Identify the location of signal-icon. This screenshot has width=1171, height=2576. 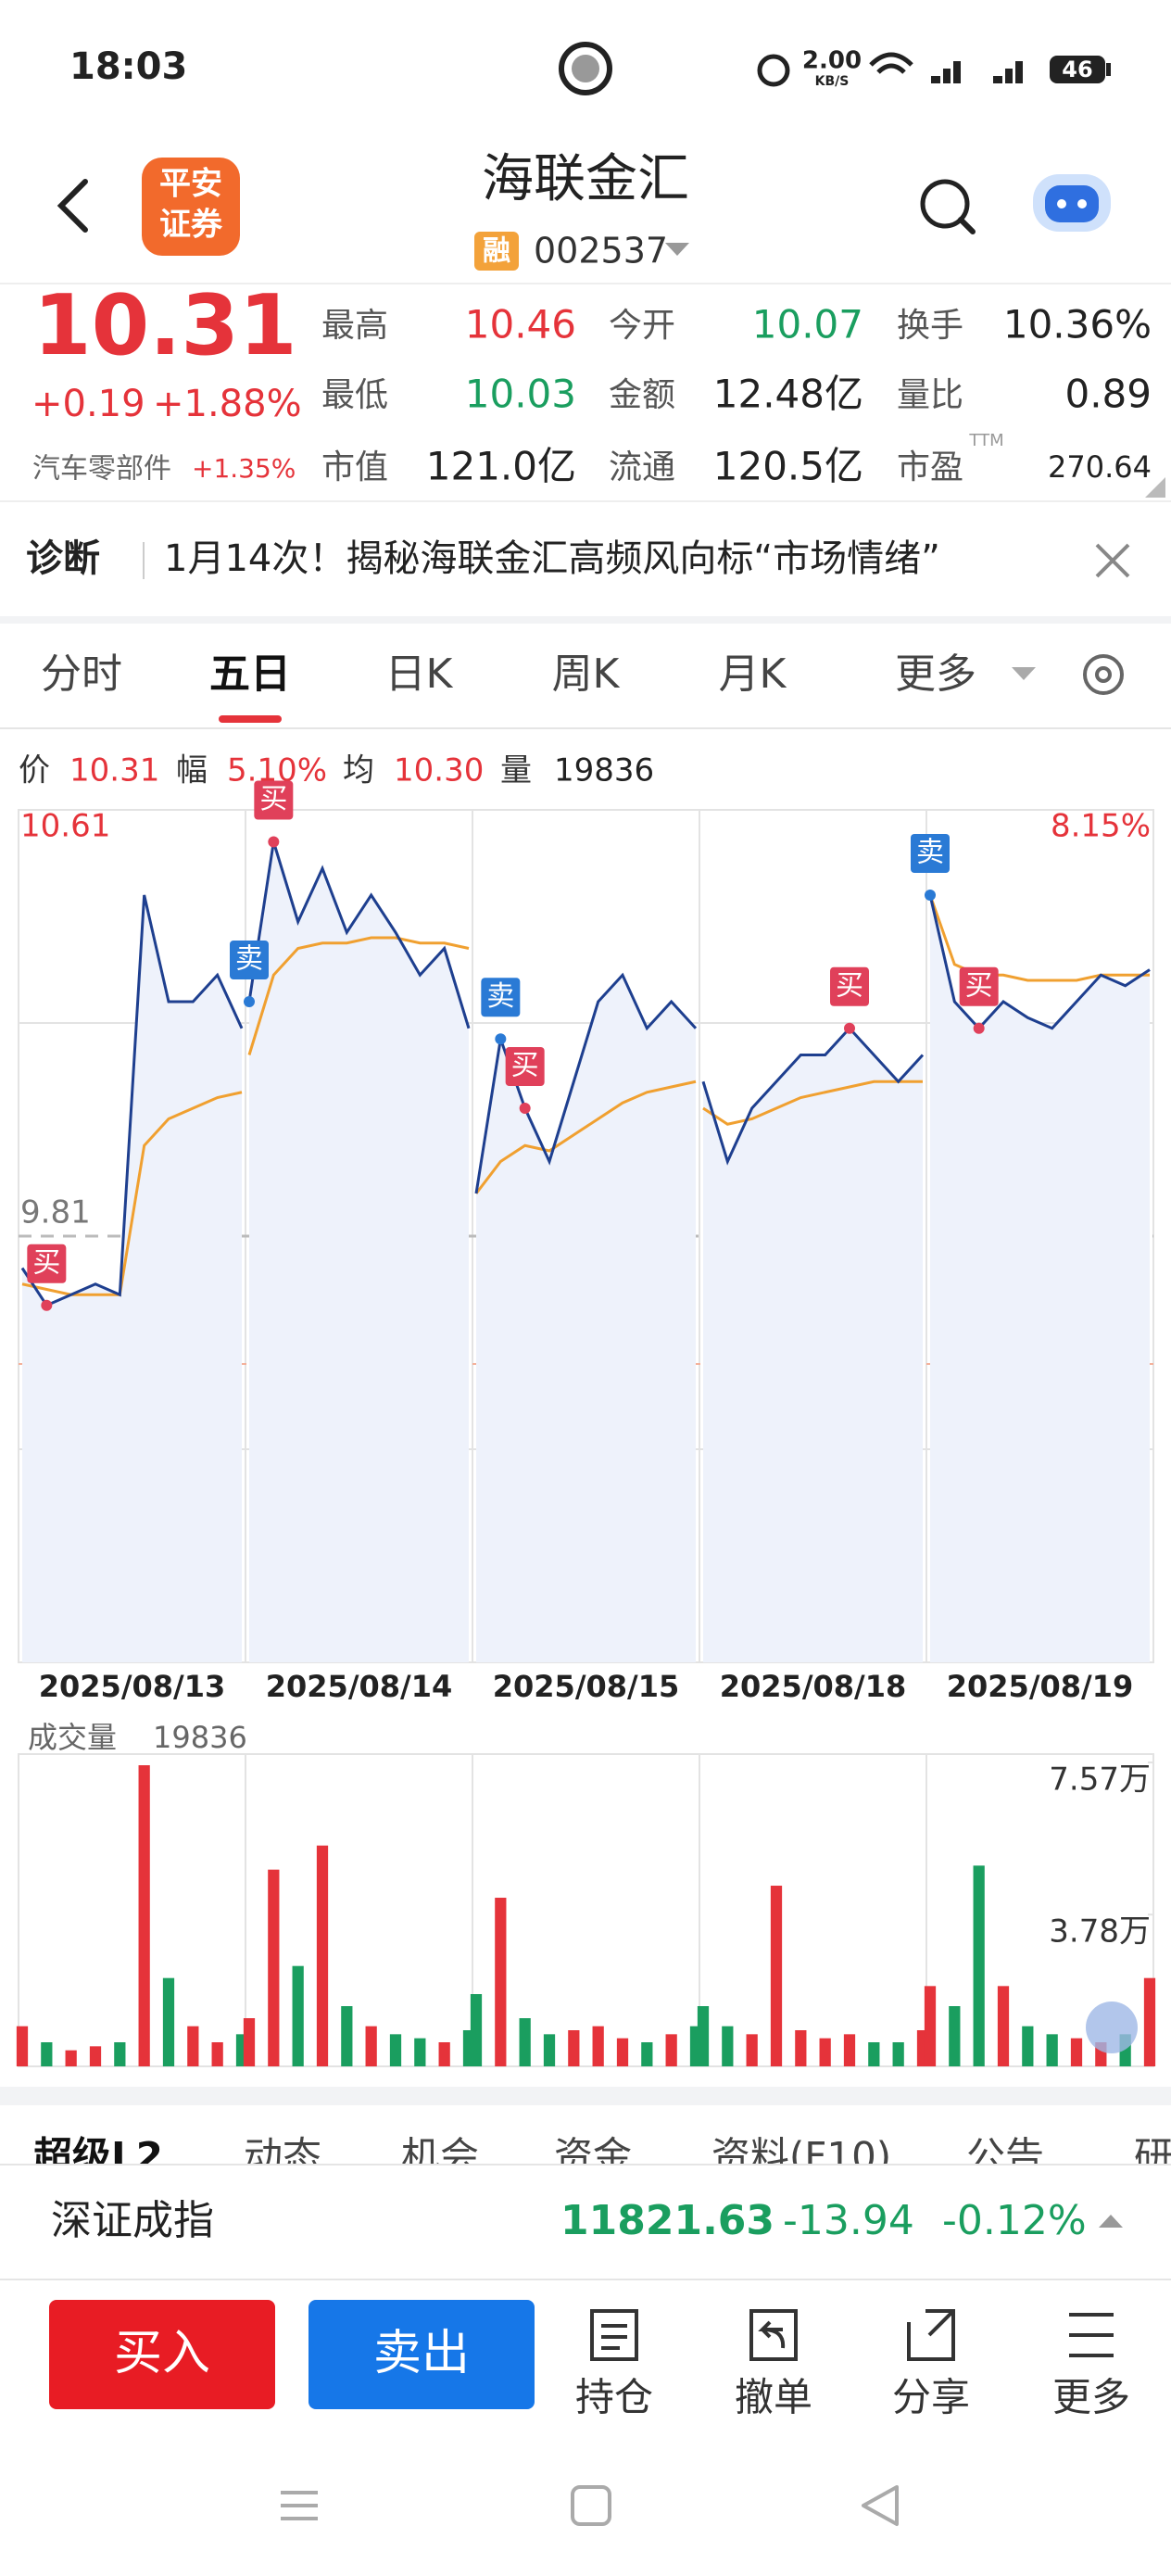
(946, 72).